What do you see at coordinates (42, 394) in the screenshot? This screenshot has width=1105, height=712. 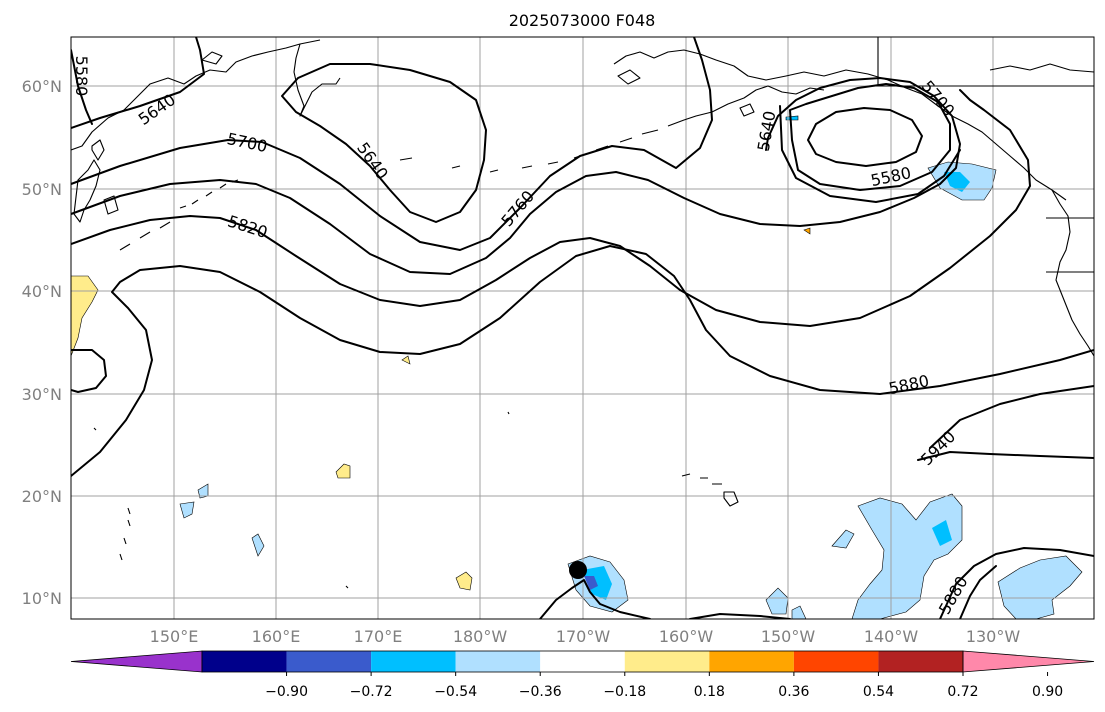 I see `lat-label: 30°N` at bounding box center [42, 394].